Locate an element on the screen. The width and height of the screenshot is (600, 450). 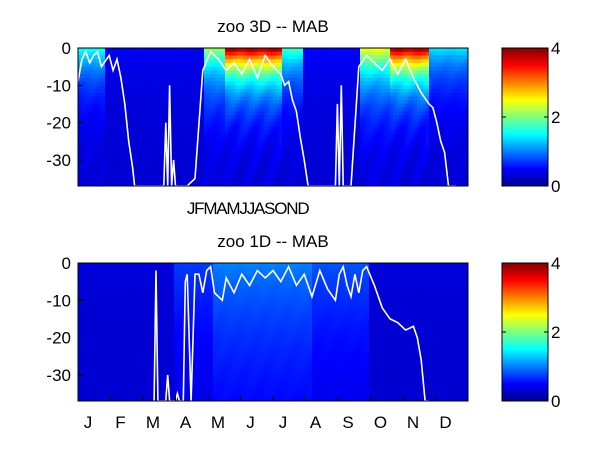
colorbar-ticks-1: 024 is located at coordinates (531, 117).